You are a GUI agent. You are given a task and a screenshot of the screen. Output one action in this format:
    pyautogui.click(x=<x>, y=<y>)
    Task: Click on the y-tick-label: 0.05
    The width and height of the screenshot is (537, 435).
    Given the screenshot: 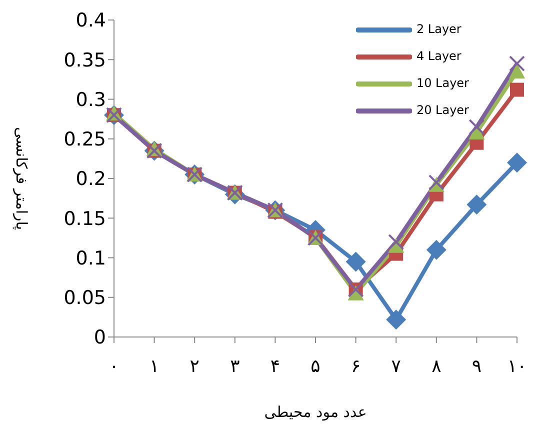 What is the action you would take?
    pyautogui.click(x=85, y=298)
    